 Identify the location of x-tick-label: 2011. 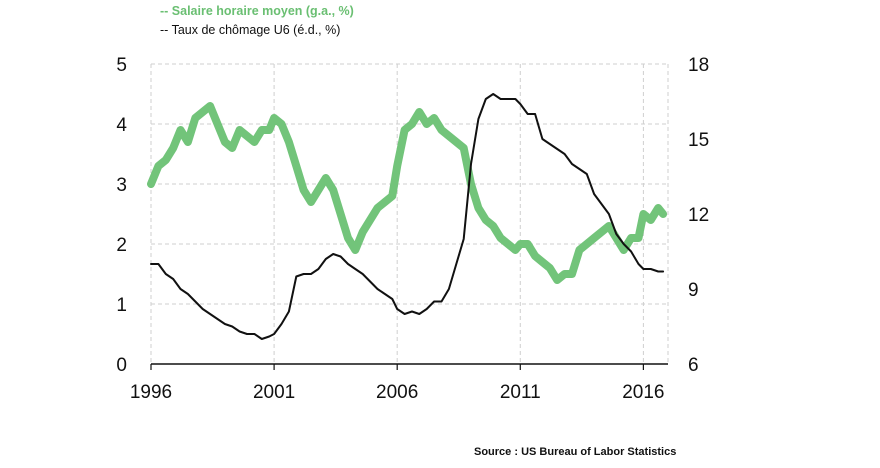
(520, 392).